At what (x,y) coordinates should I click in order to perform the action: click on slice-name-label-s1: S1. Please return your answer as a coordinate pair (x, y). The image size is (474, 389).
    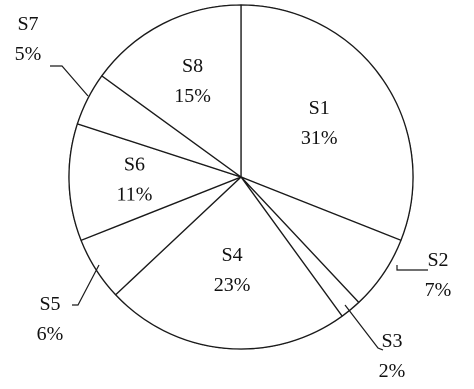
    Looking at the image, I should click on (319, 108).